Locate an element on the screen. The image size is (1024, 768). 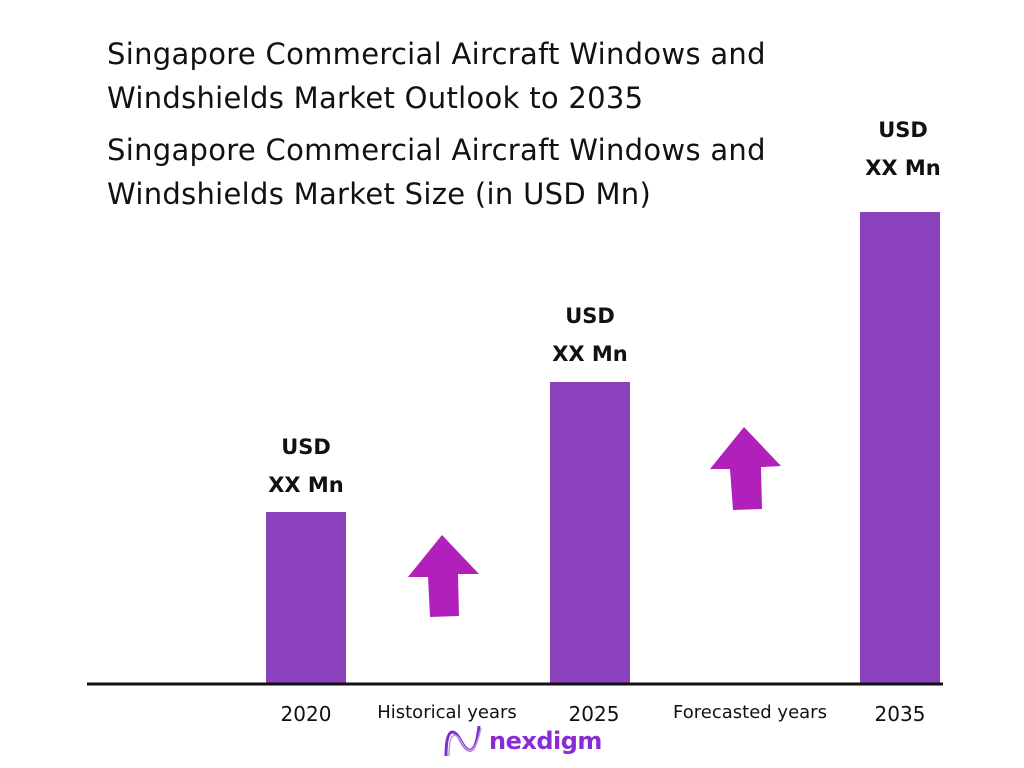
bar-2020 is located at coordinates (306, 598).